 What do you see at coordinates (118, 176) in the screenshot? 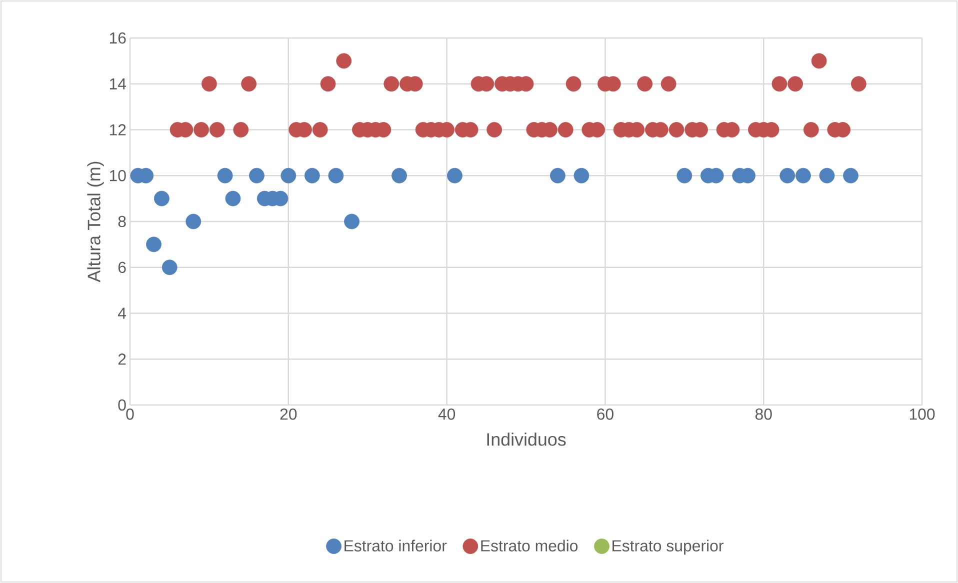
I see `y-tick-label: 10` at bounding box center [118, 176].